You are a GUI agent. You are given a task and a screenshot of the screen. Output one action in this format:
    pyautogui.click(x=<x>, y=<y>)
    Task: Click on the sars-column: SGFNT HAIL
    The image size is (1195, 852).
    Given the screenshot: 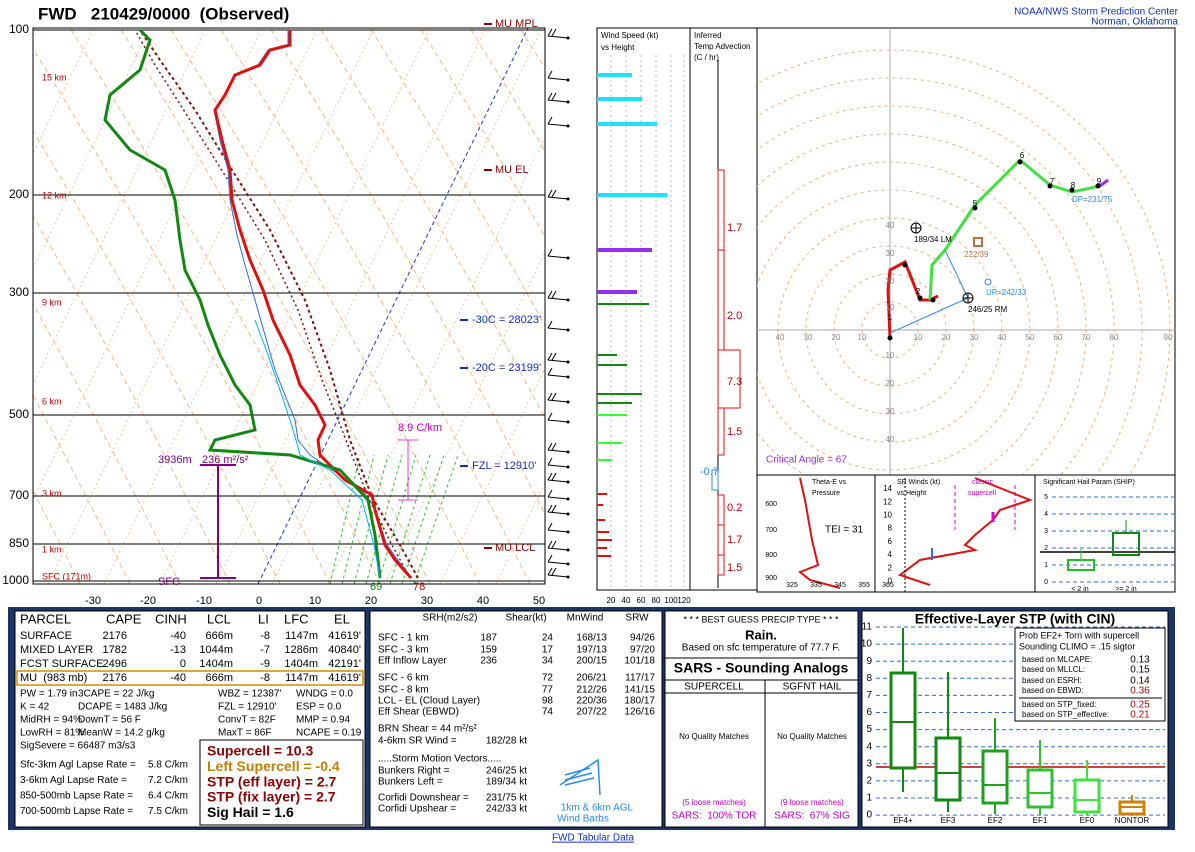 What is the action you would take?
    pyautogui.click(x=812, y=687)
    